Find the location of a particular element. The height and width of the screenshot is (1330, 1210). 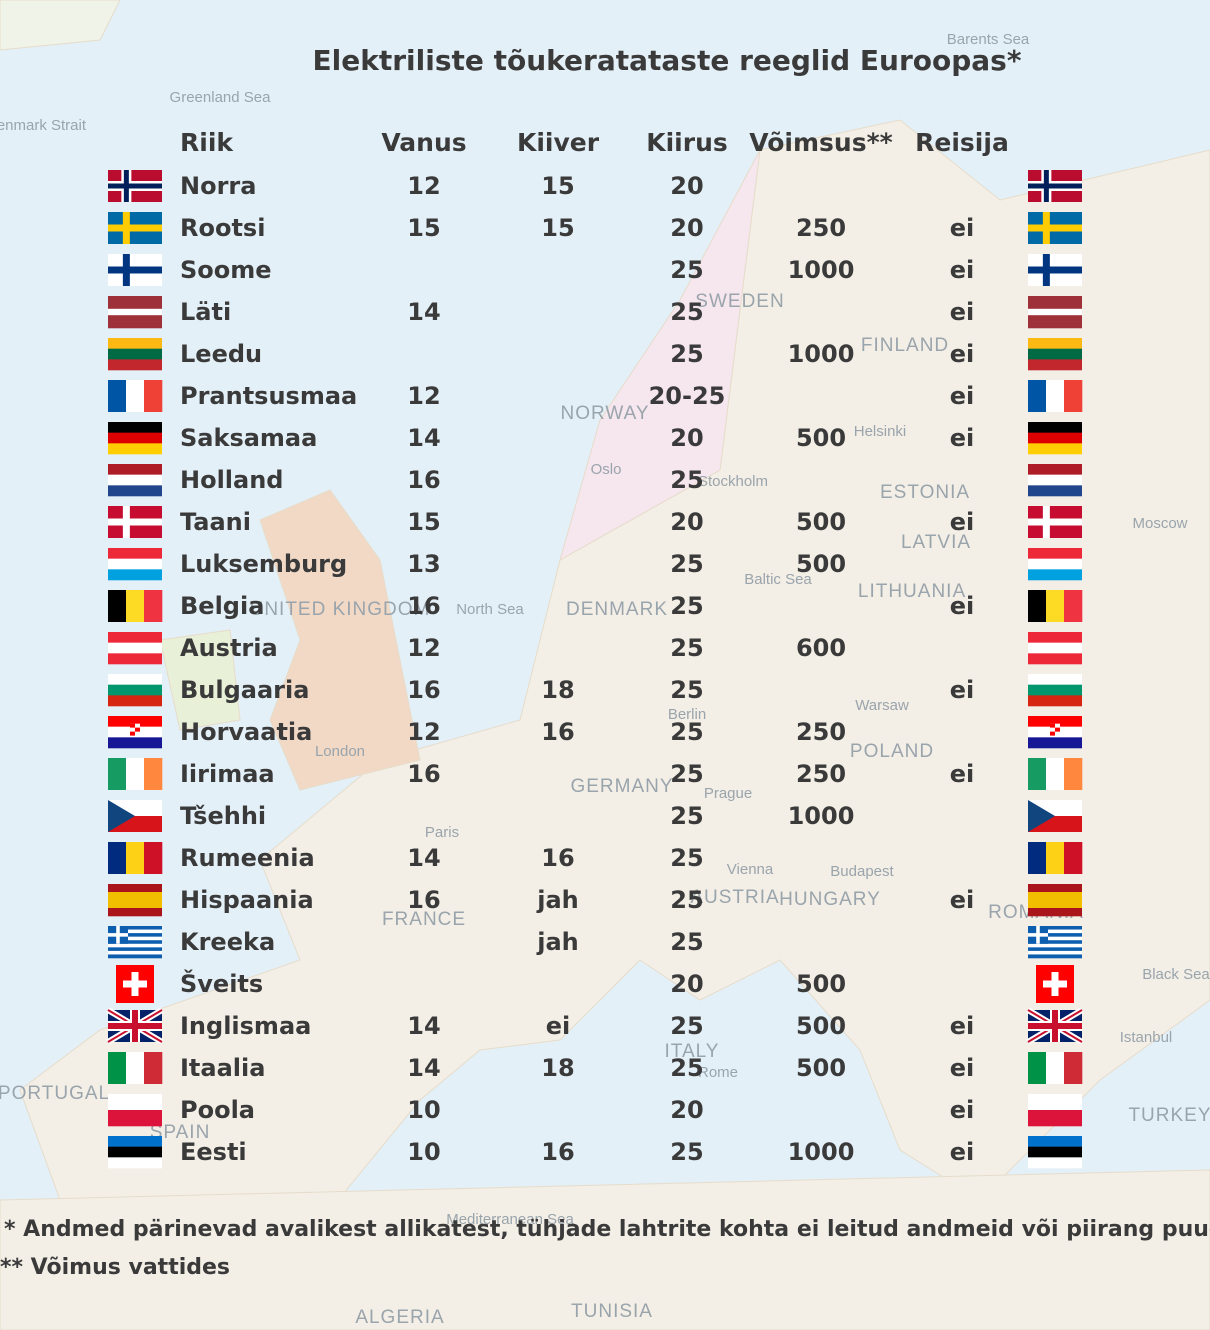

map-label: Warsaw is located at coordinates (882, 705).